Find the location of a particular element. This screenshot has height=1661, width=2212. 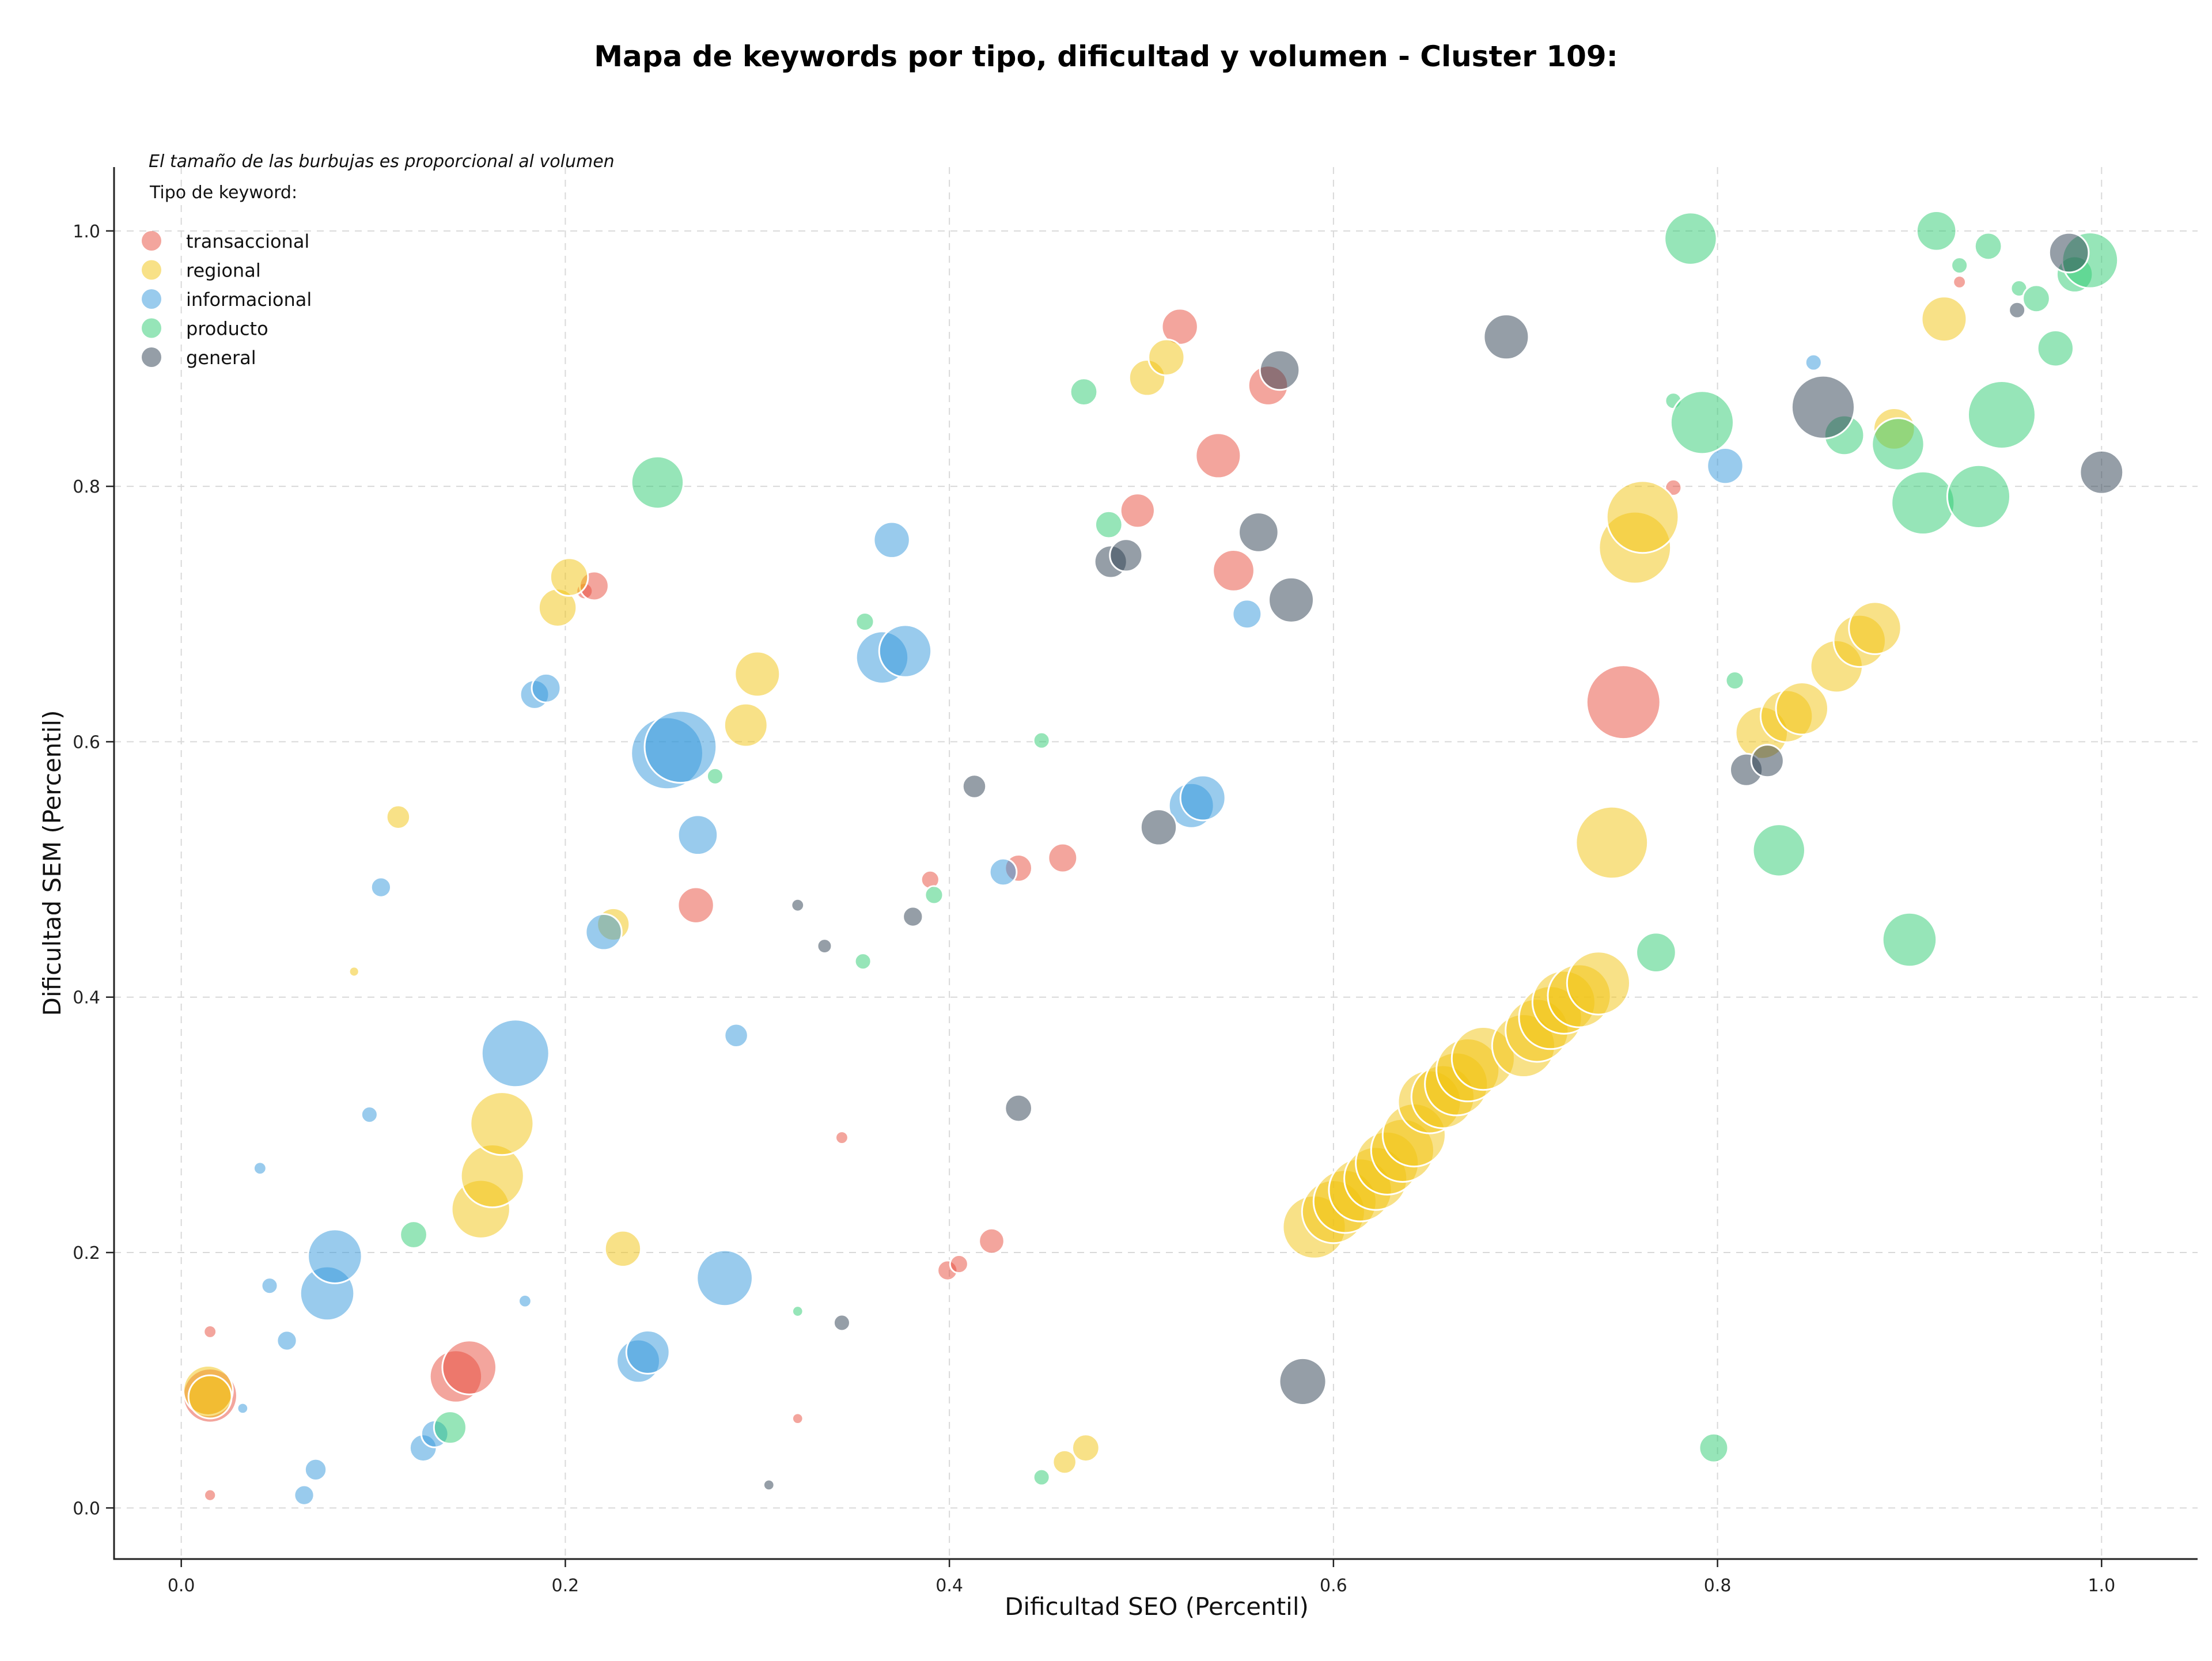

y-tick-label: 0.6 is located at coordinates (86, 742).